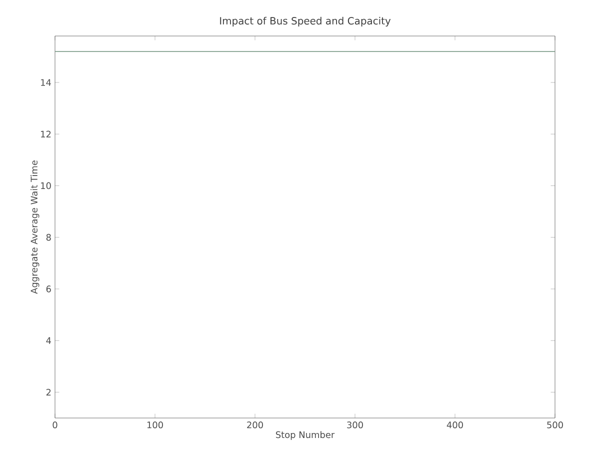 This screenshot has width=591, height=450. Describe the element at coordinates (305, 435) in the screenshot. I see `x-axis-title: Stop Number` at that location.